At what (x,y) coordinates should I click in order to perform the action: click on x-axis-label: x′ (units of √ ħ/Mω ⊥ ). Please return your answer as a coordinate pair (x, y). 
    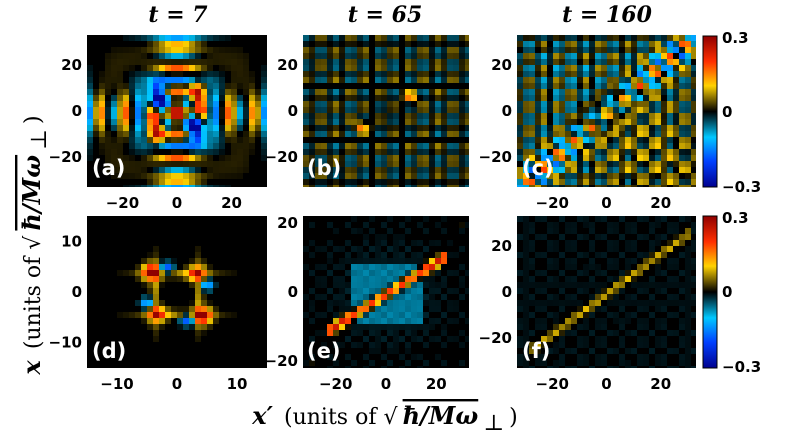
    Looking at the image, I should click on (384, 418).